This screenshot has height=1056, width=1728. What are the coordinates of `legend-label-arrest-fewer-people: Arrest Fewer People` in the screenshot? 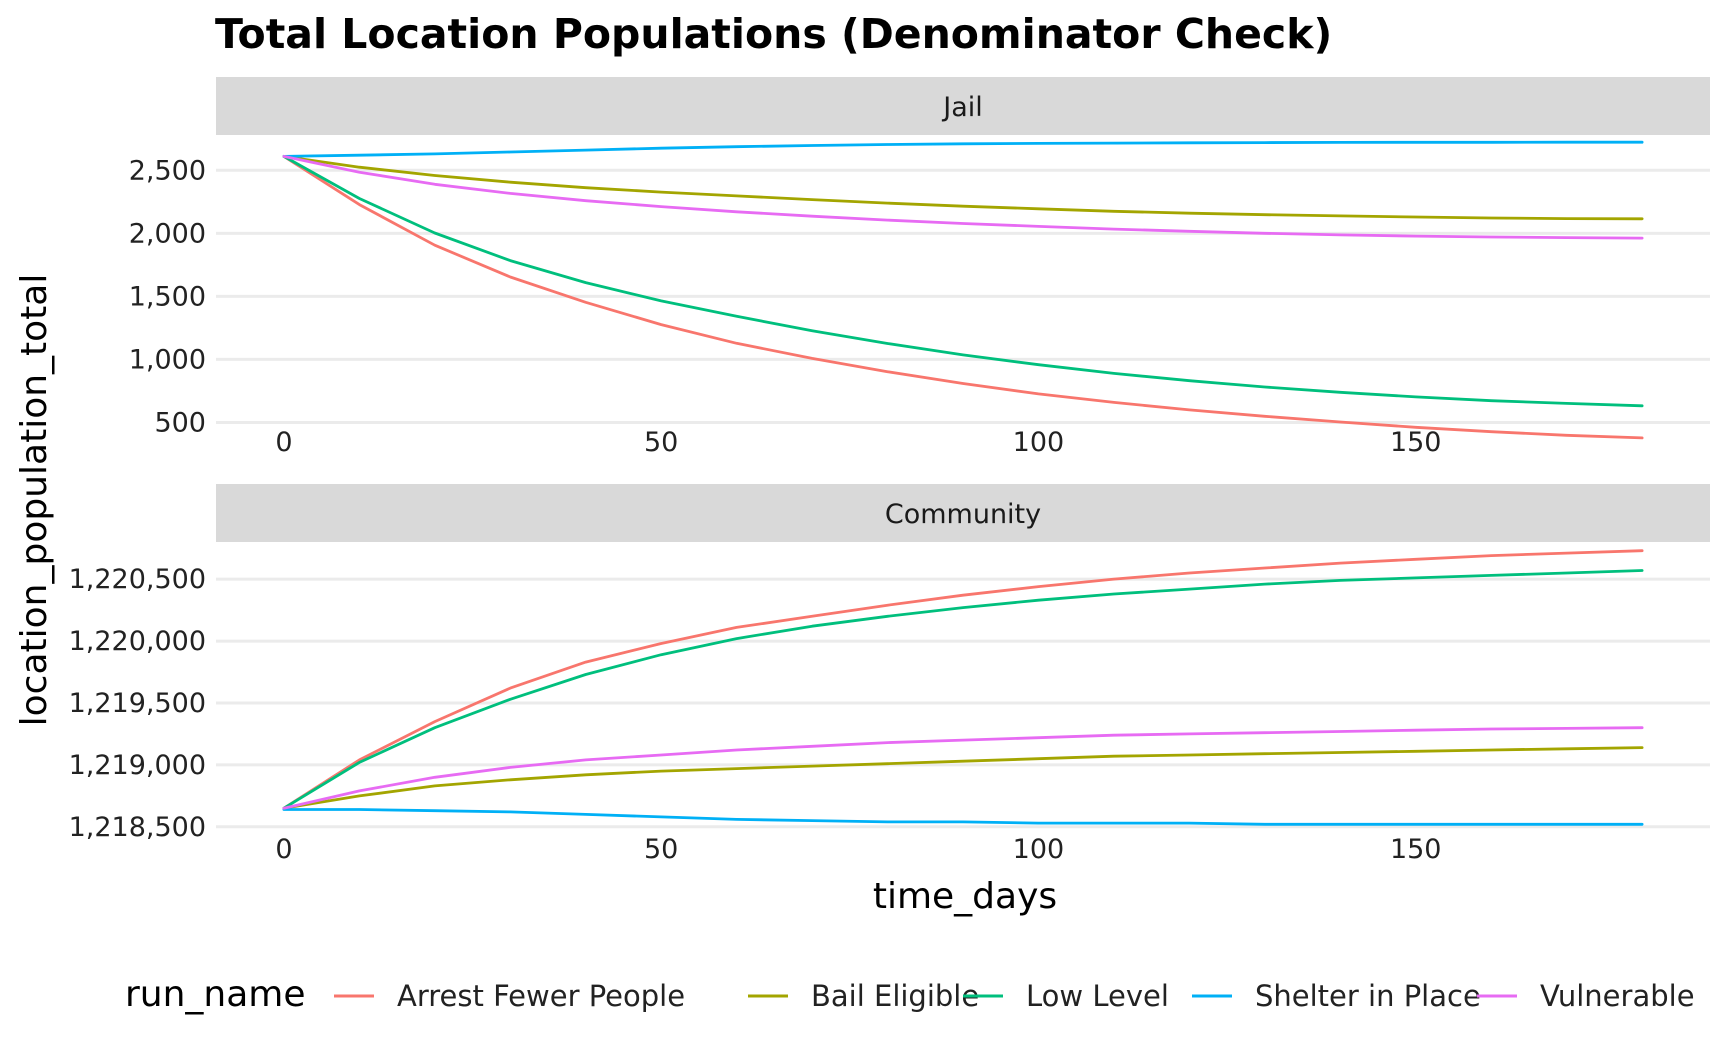 It's located at (541, 996).